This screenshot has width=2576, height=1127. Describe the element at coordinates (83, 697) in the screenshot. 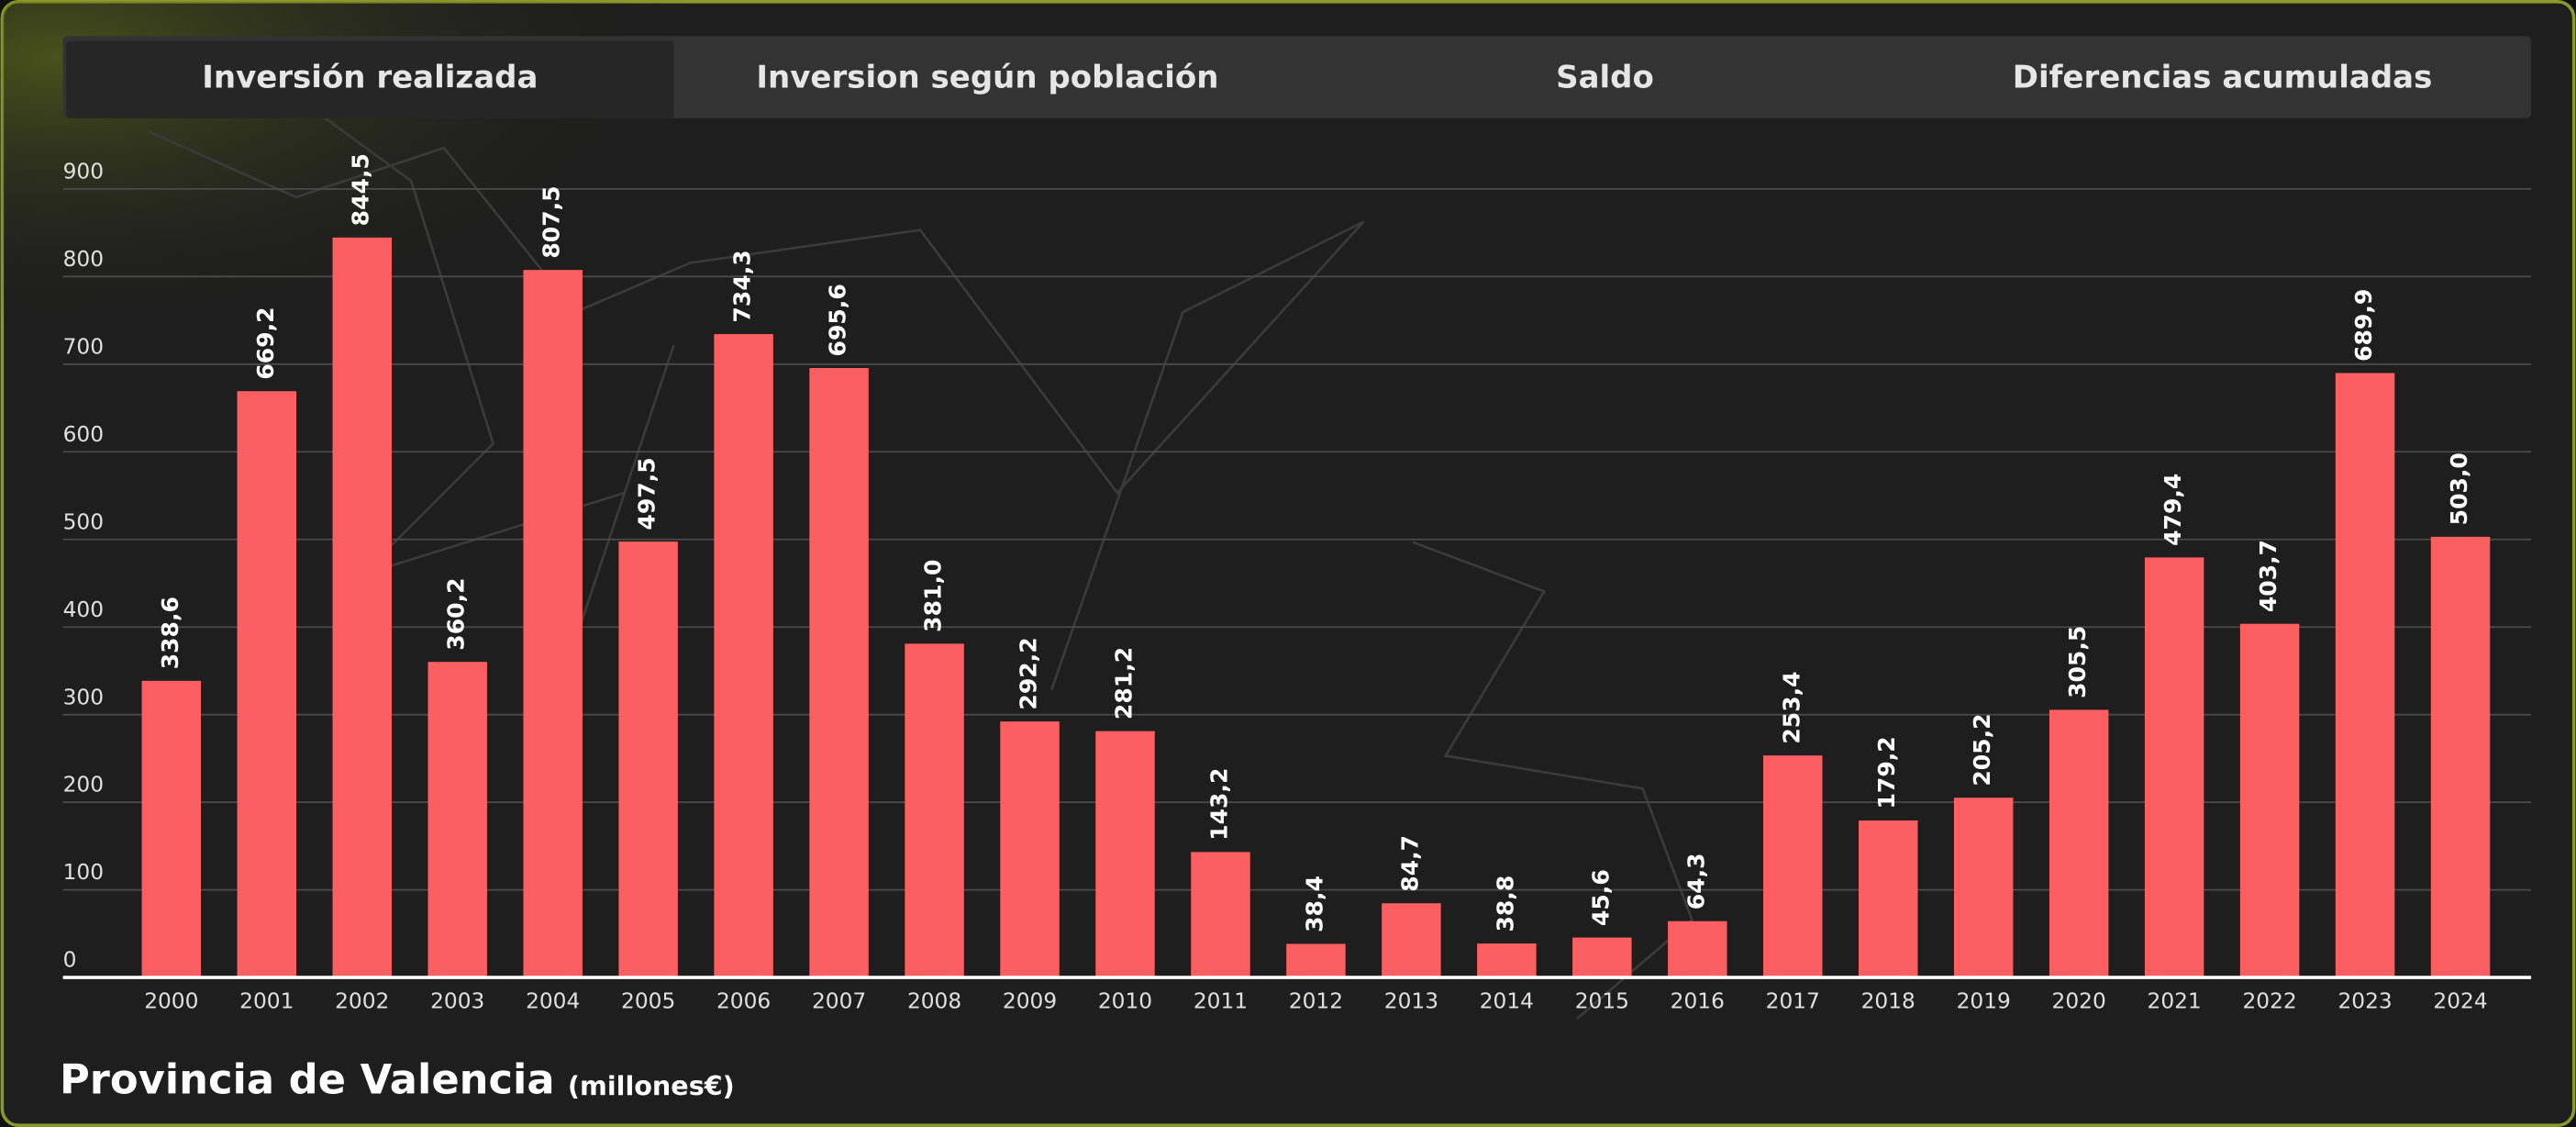

I see `y-tick-label: 300` at that location.